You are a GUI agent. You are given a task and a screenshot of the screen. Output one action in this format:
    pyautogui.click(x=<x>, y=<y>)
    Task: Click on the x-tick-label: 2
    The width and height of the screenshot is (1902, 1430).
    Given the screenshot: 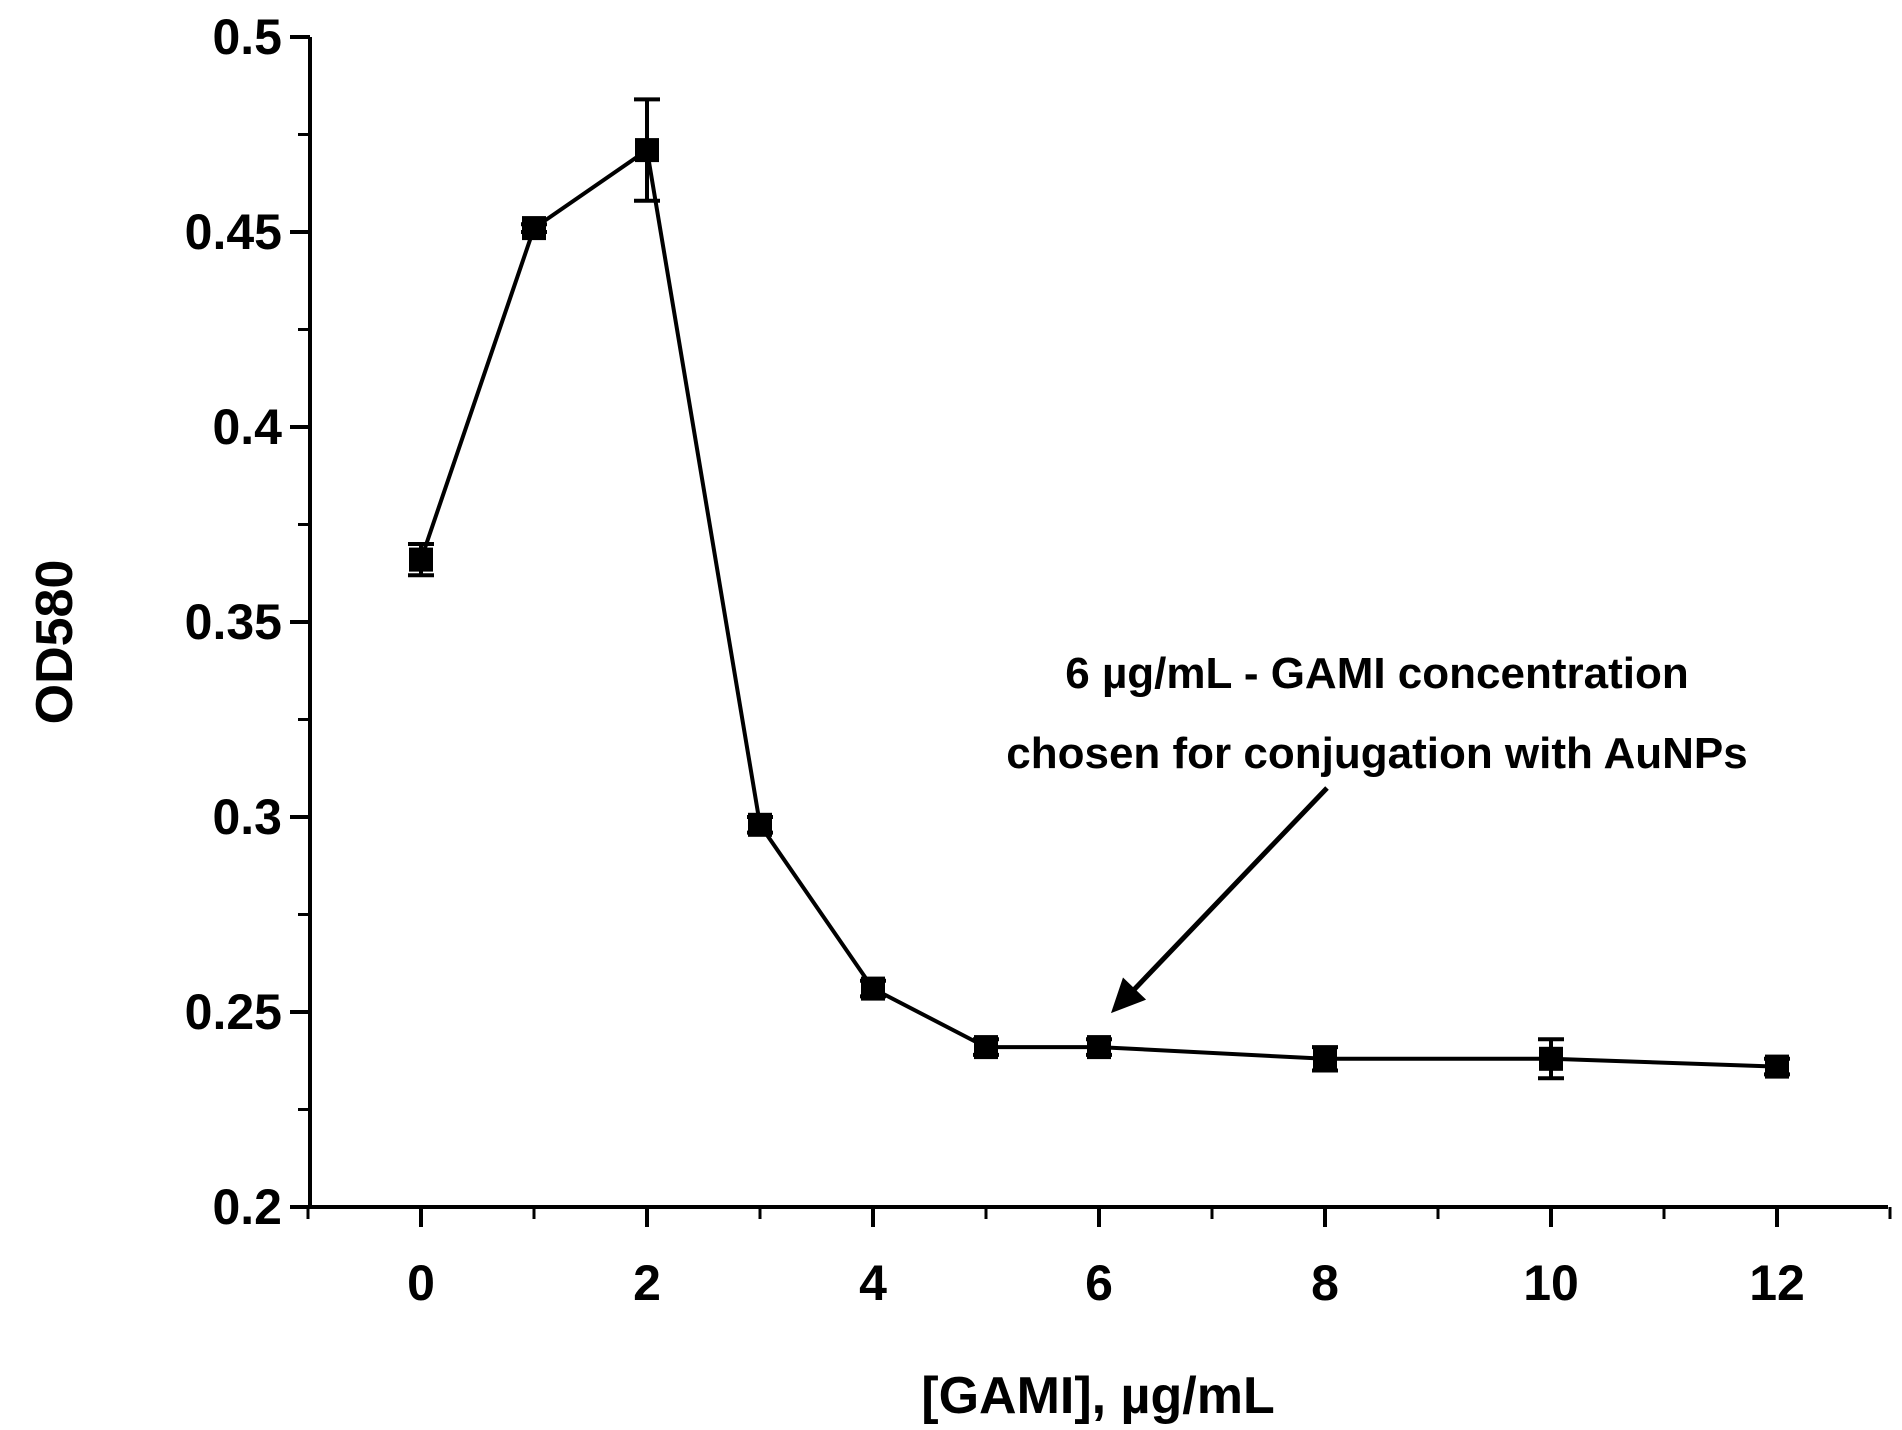 What is the action you would take?
    pyautogui.click(x=647, y=1283)
    